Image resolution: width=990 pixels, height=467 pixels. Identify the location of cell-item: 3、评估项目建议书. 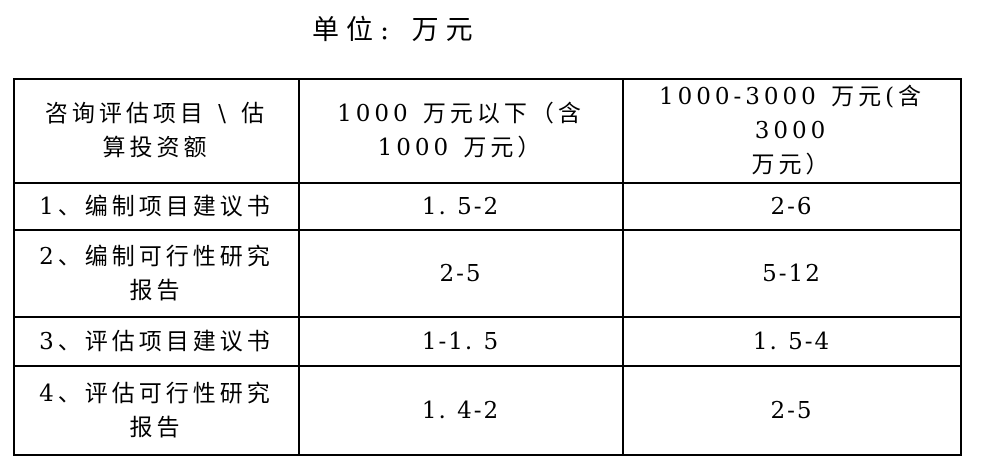
(156, 341).